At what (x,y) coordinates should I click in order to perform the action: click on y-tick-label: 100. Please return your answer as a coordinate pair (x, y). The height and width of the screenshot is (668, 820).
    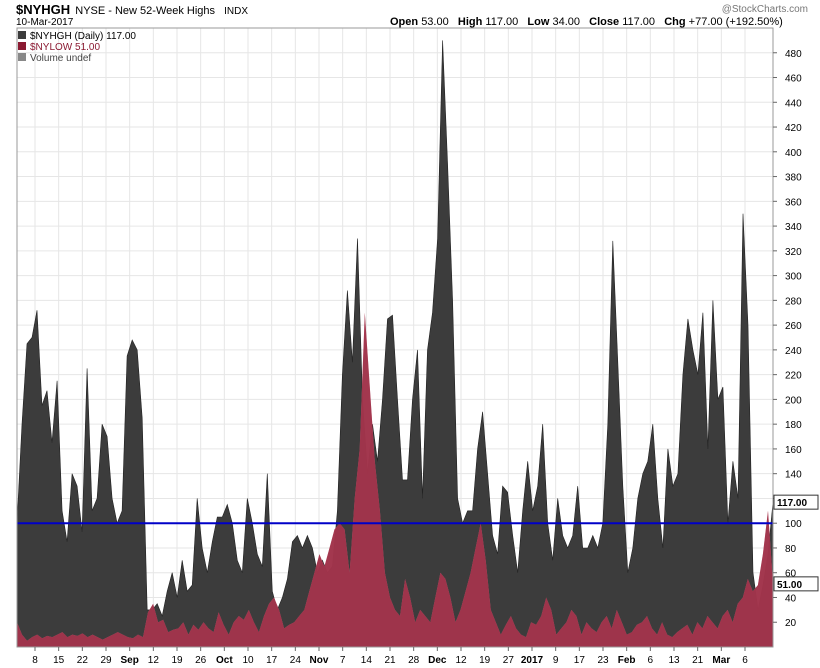
    Looking at the image, I should click on (793, 524).